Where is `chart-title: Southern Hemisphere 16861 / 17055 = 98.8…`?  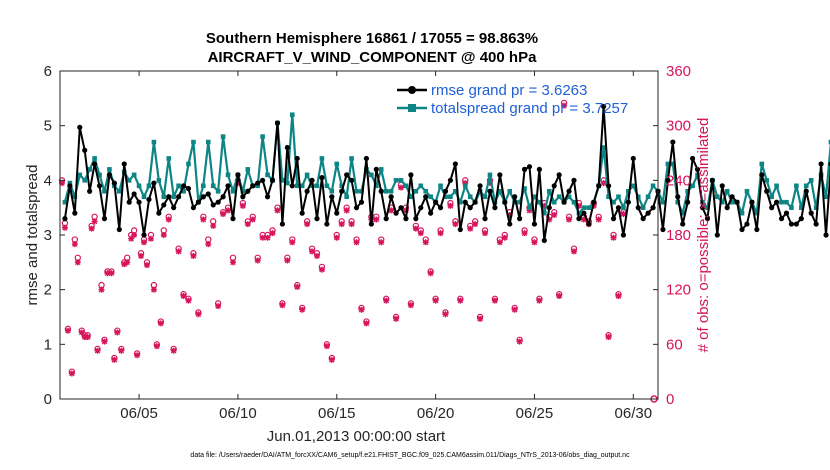 chart-title: Southern Hemisphere 16861 / 17055 = 98.8… is located at coordinates (372, 38).